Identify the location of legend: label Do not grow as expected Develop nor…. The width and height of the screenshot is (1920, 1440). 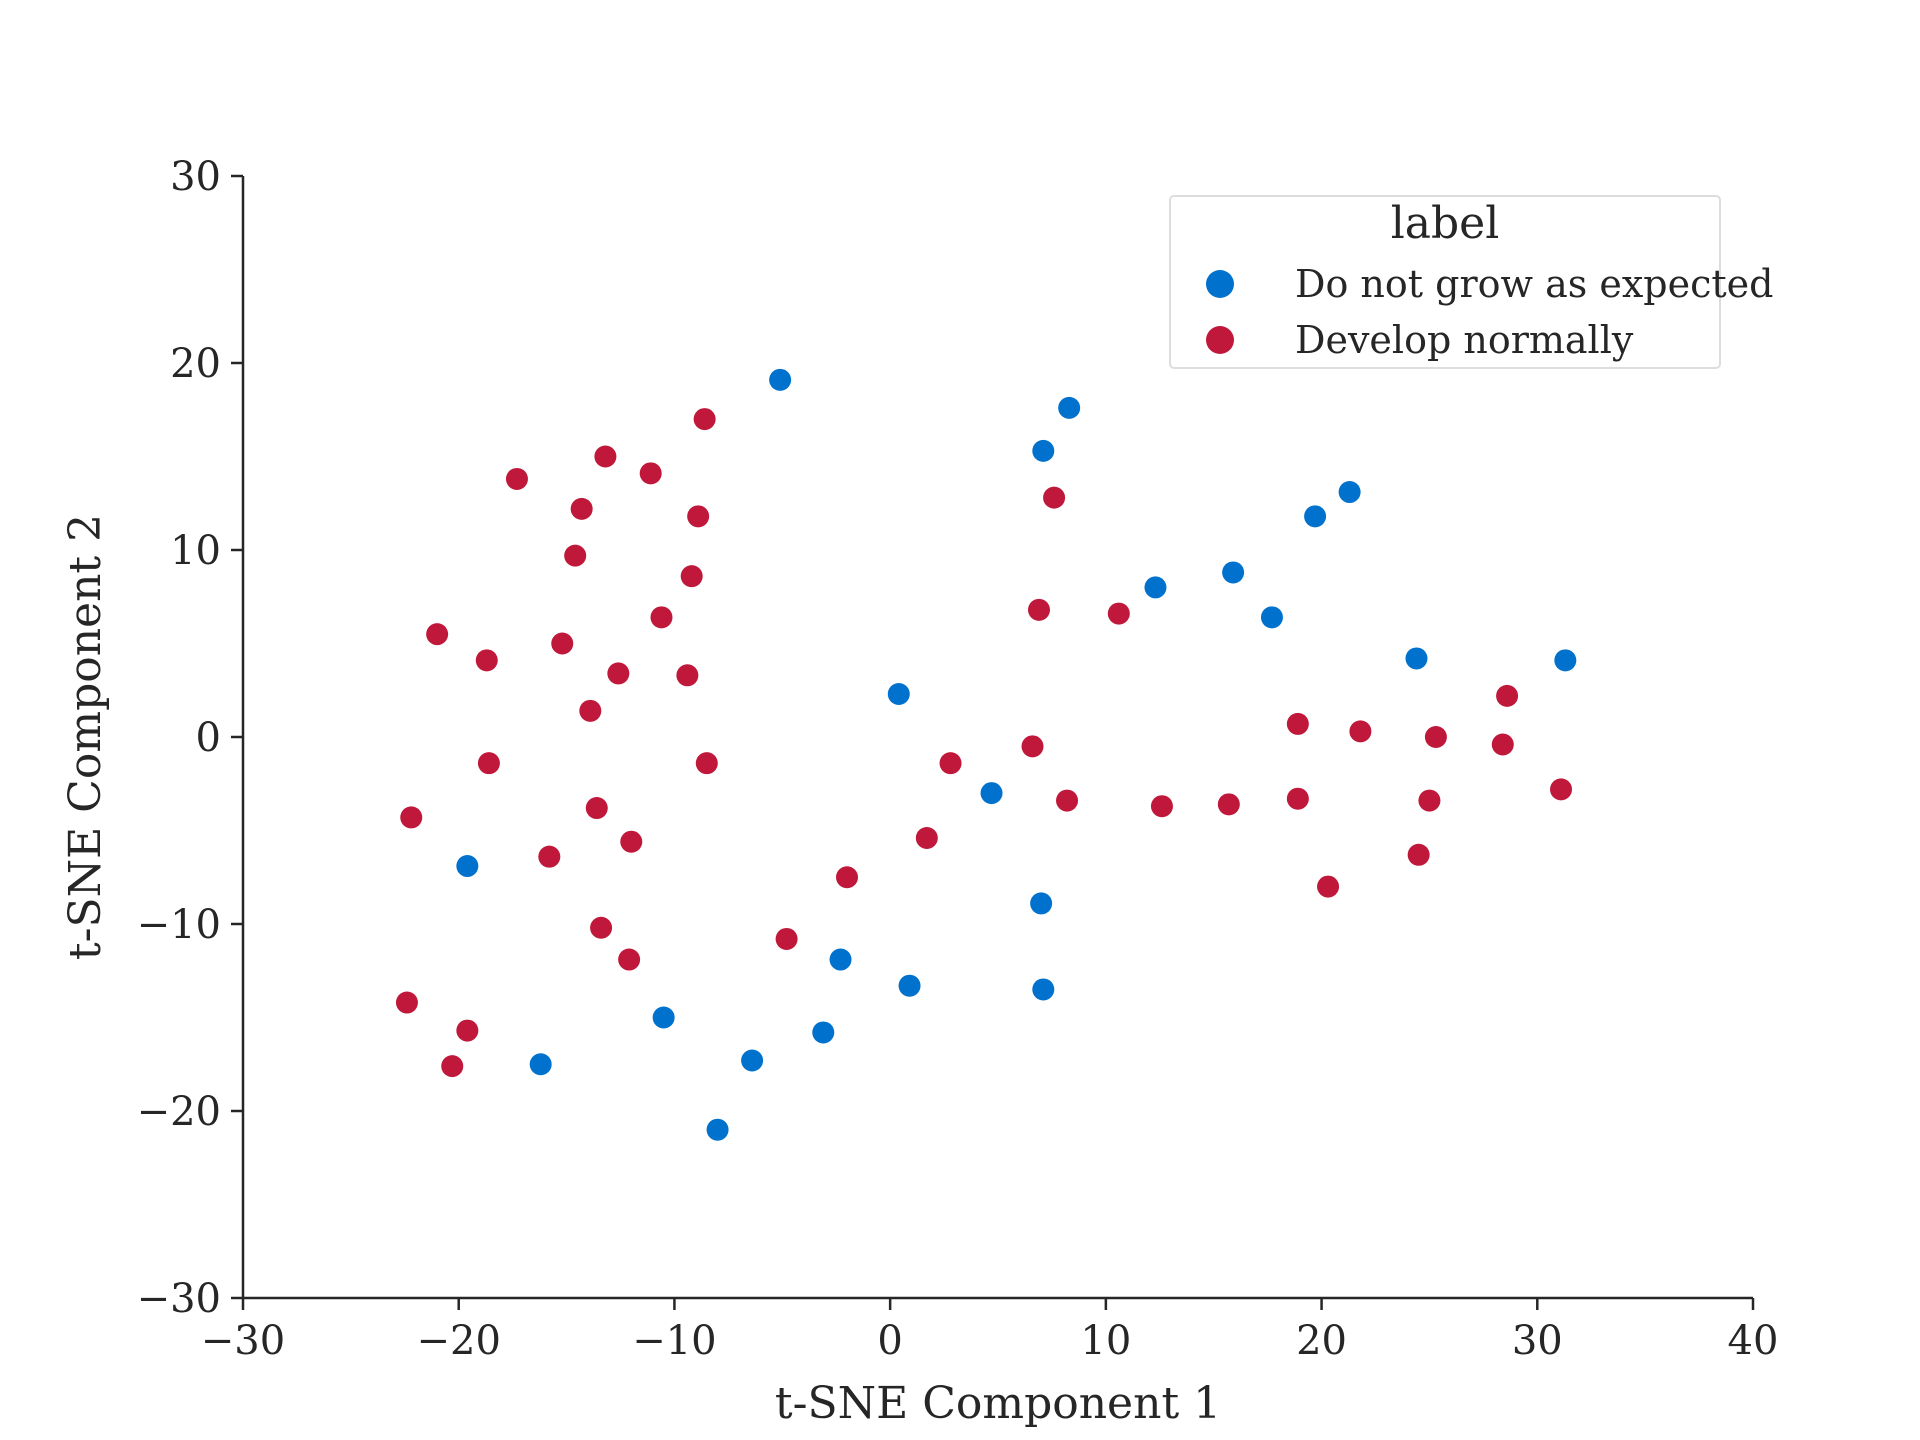
(1471, 282).